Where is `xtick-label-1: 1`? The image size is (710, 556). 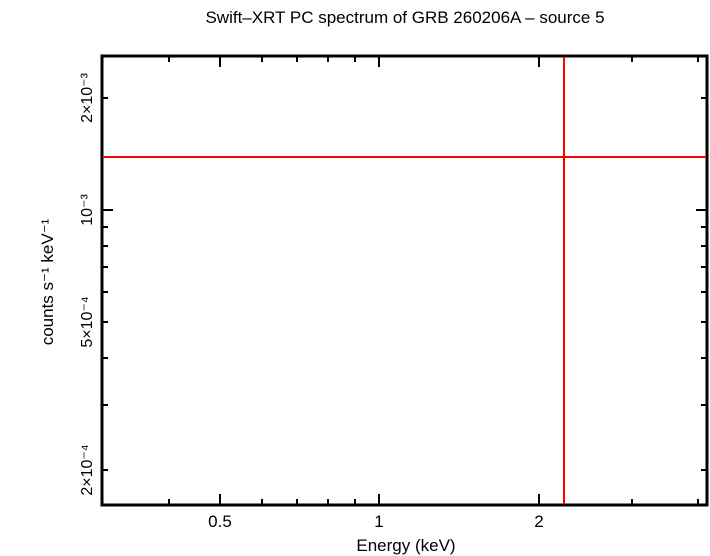
xtick-label-1: 1 is located at coordinates (378, 521).